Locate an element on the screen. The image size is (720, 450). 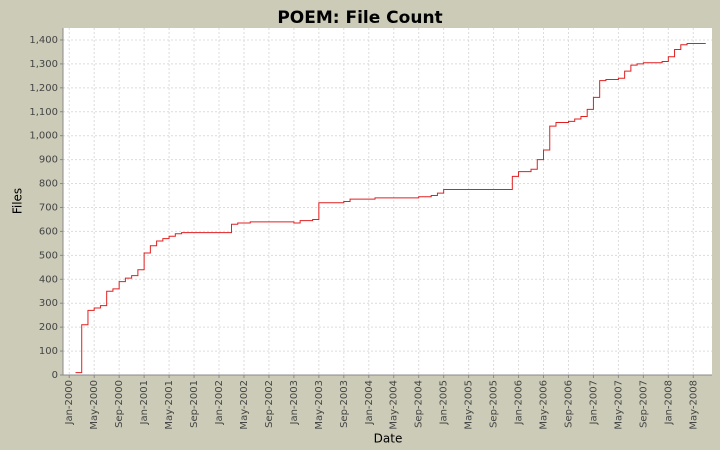
y-tick-label: 500 is located at coordinates (48, 255).